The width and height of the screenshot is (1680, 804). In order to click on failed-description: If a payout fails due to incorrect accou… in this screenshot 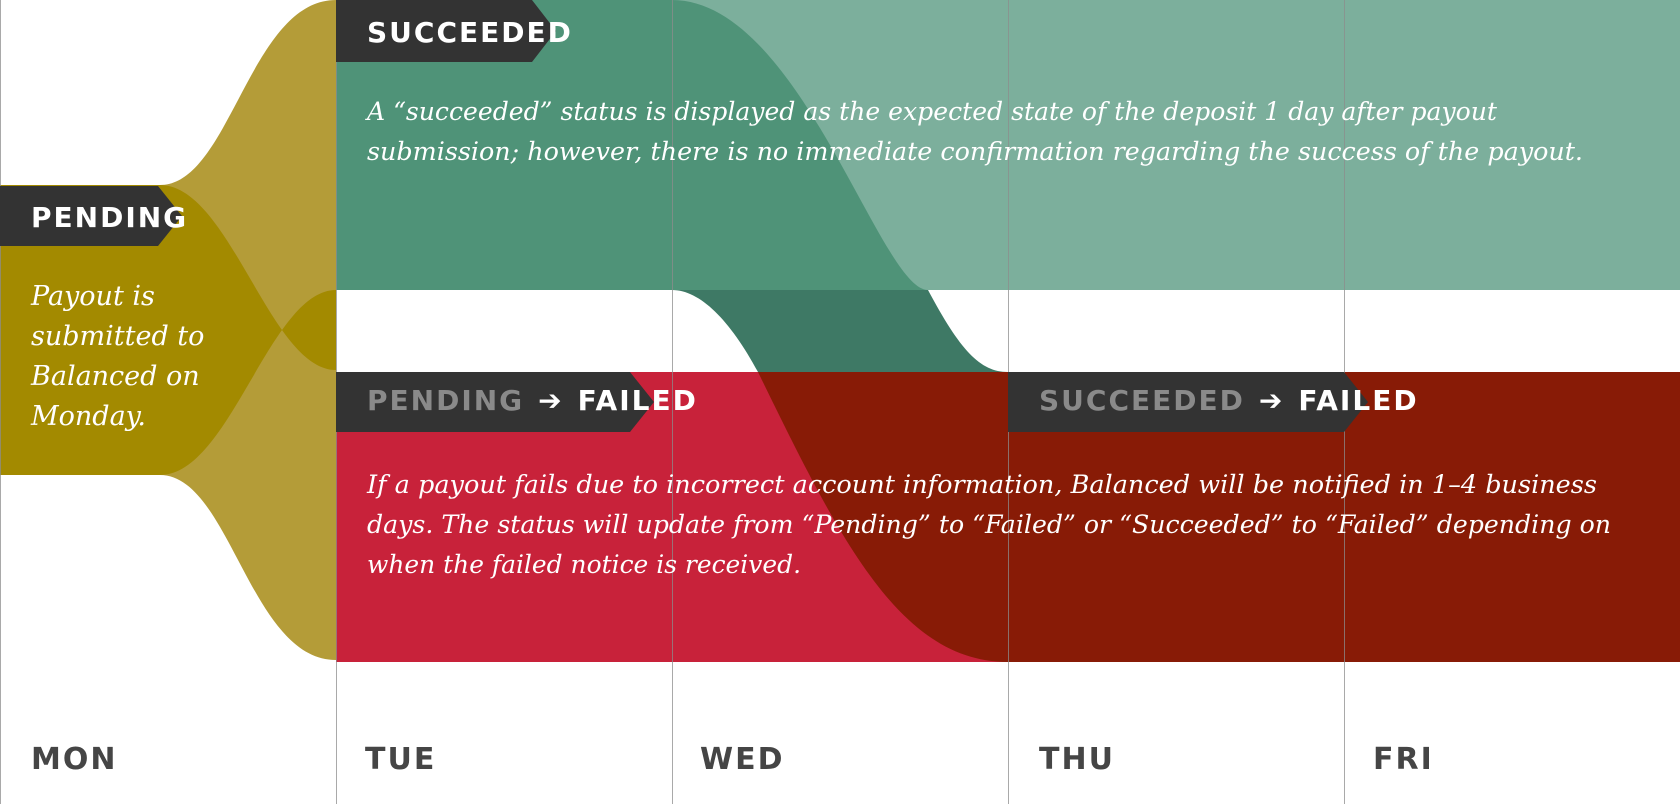, I will do `click(992, 524)`.